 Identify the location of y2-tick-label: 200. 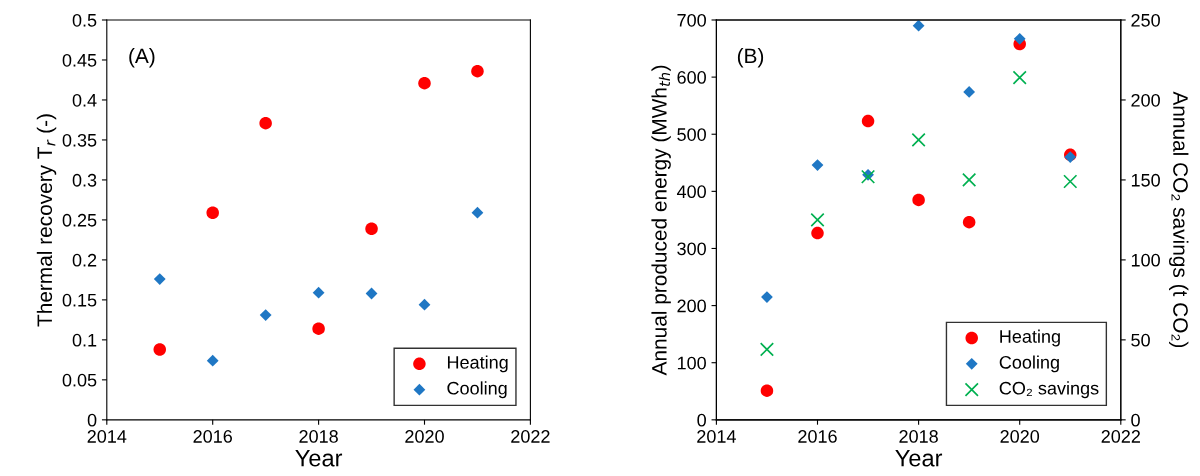
(1145, 100).